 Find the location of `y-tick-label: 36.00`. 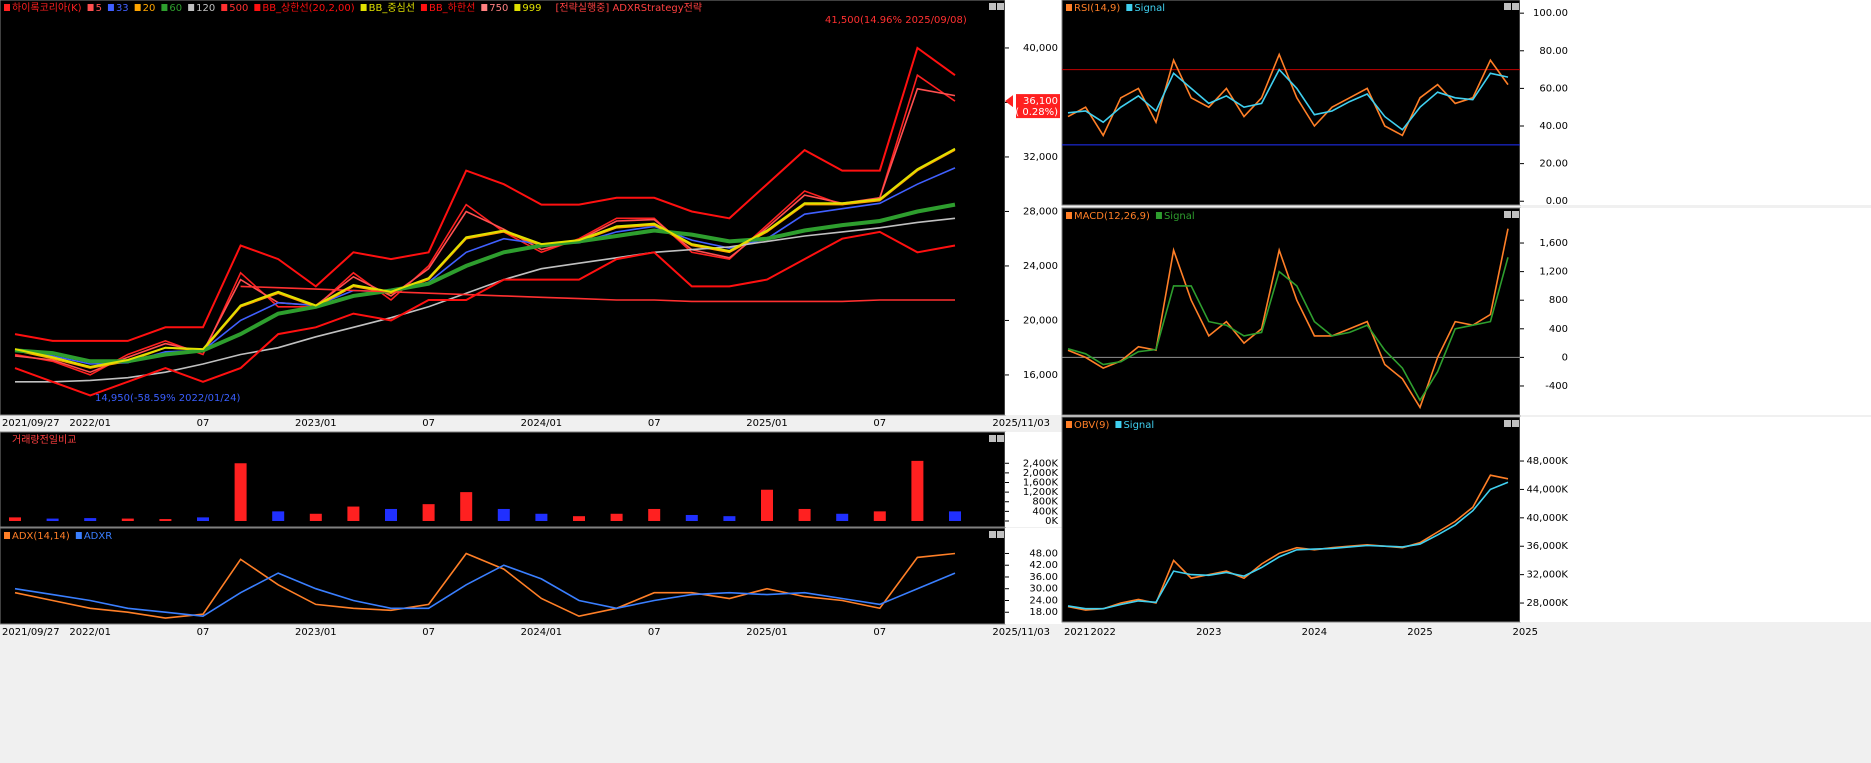

y-tick-label: 36.00 is located at coordinates (1043, 577).